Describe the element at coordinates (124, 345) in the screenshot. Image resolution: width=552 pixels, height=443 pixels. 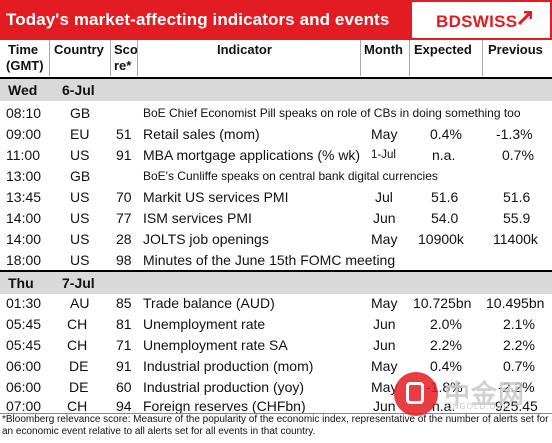
I see `score-cell: 71` at that location.